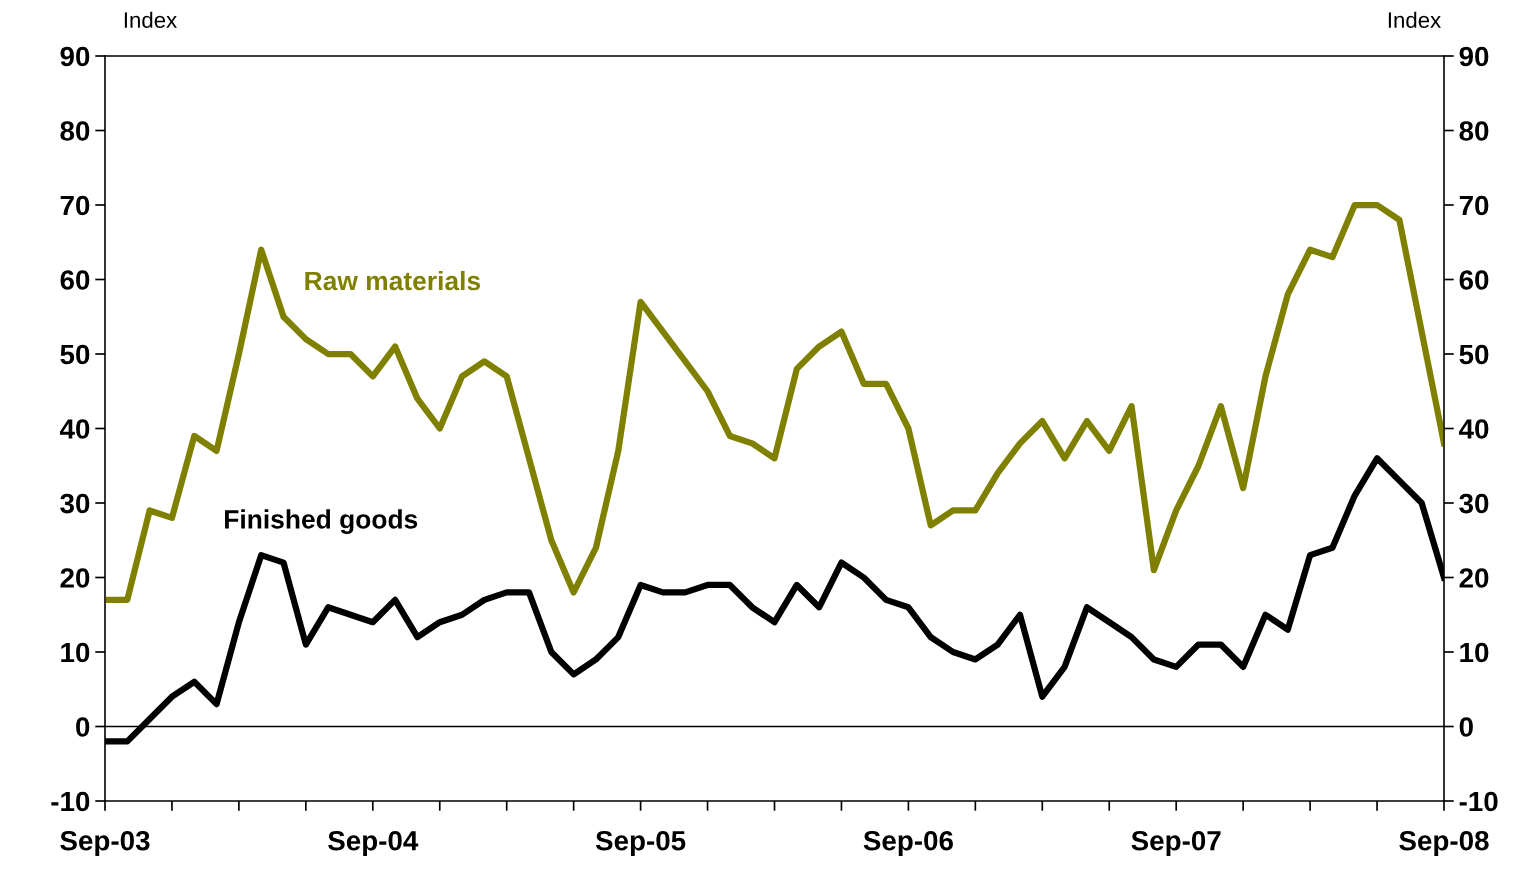 The width and height of the screenshot is (1538, 882). I want to click on y2-tick-label: 30, so click(1474, 503).